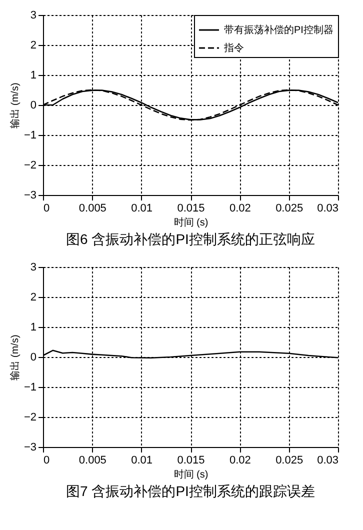 The width and height of the screenshot is (363, 530). I want to click on legend-label: 带有振荡补偿的PI控制器, so click(279, 30).